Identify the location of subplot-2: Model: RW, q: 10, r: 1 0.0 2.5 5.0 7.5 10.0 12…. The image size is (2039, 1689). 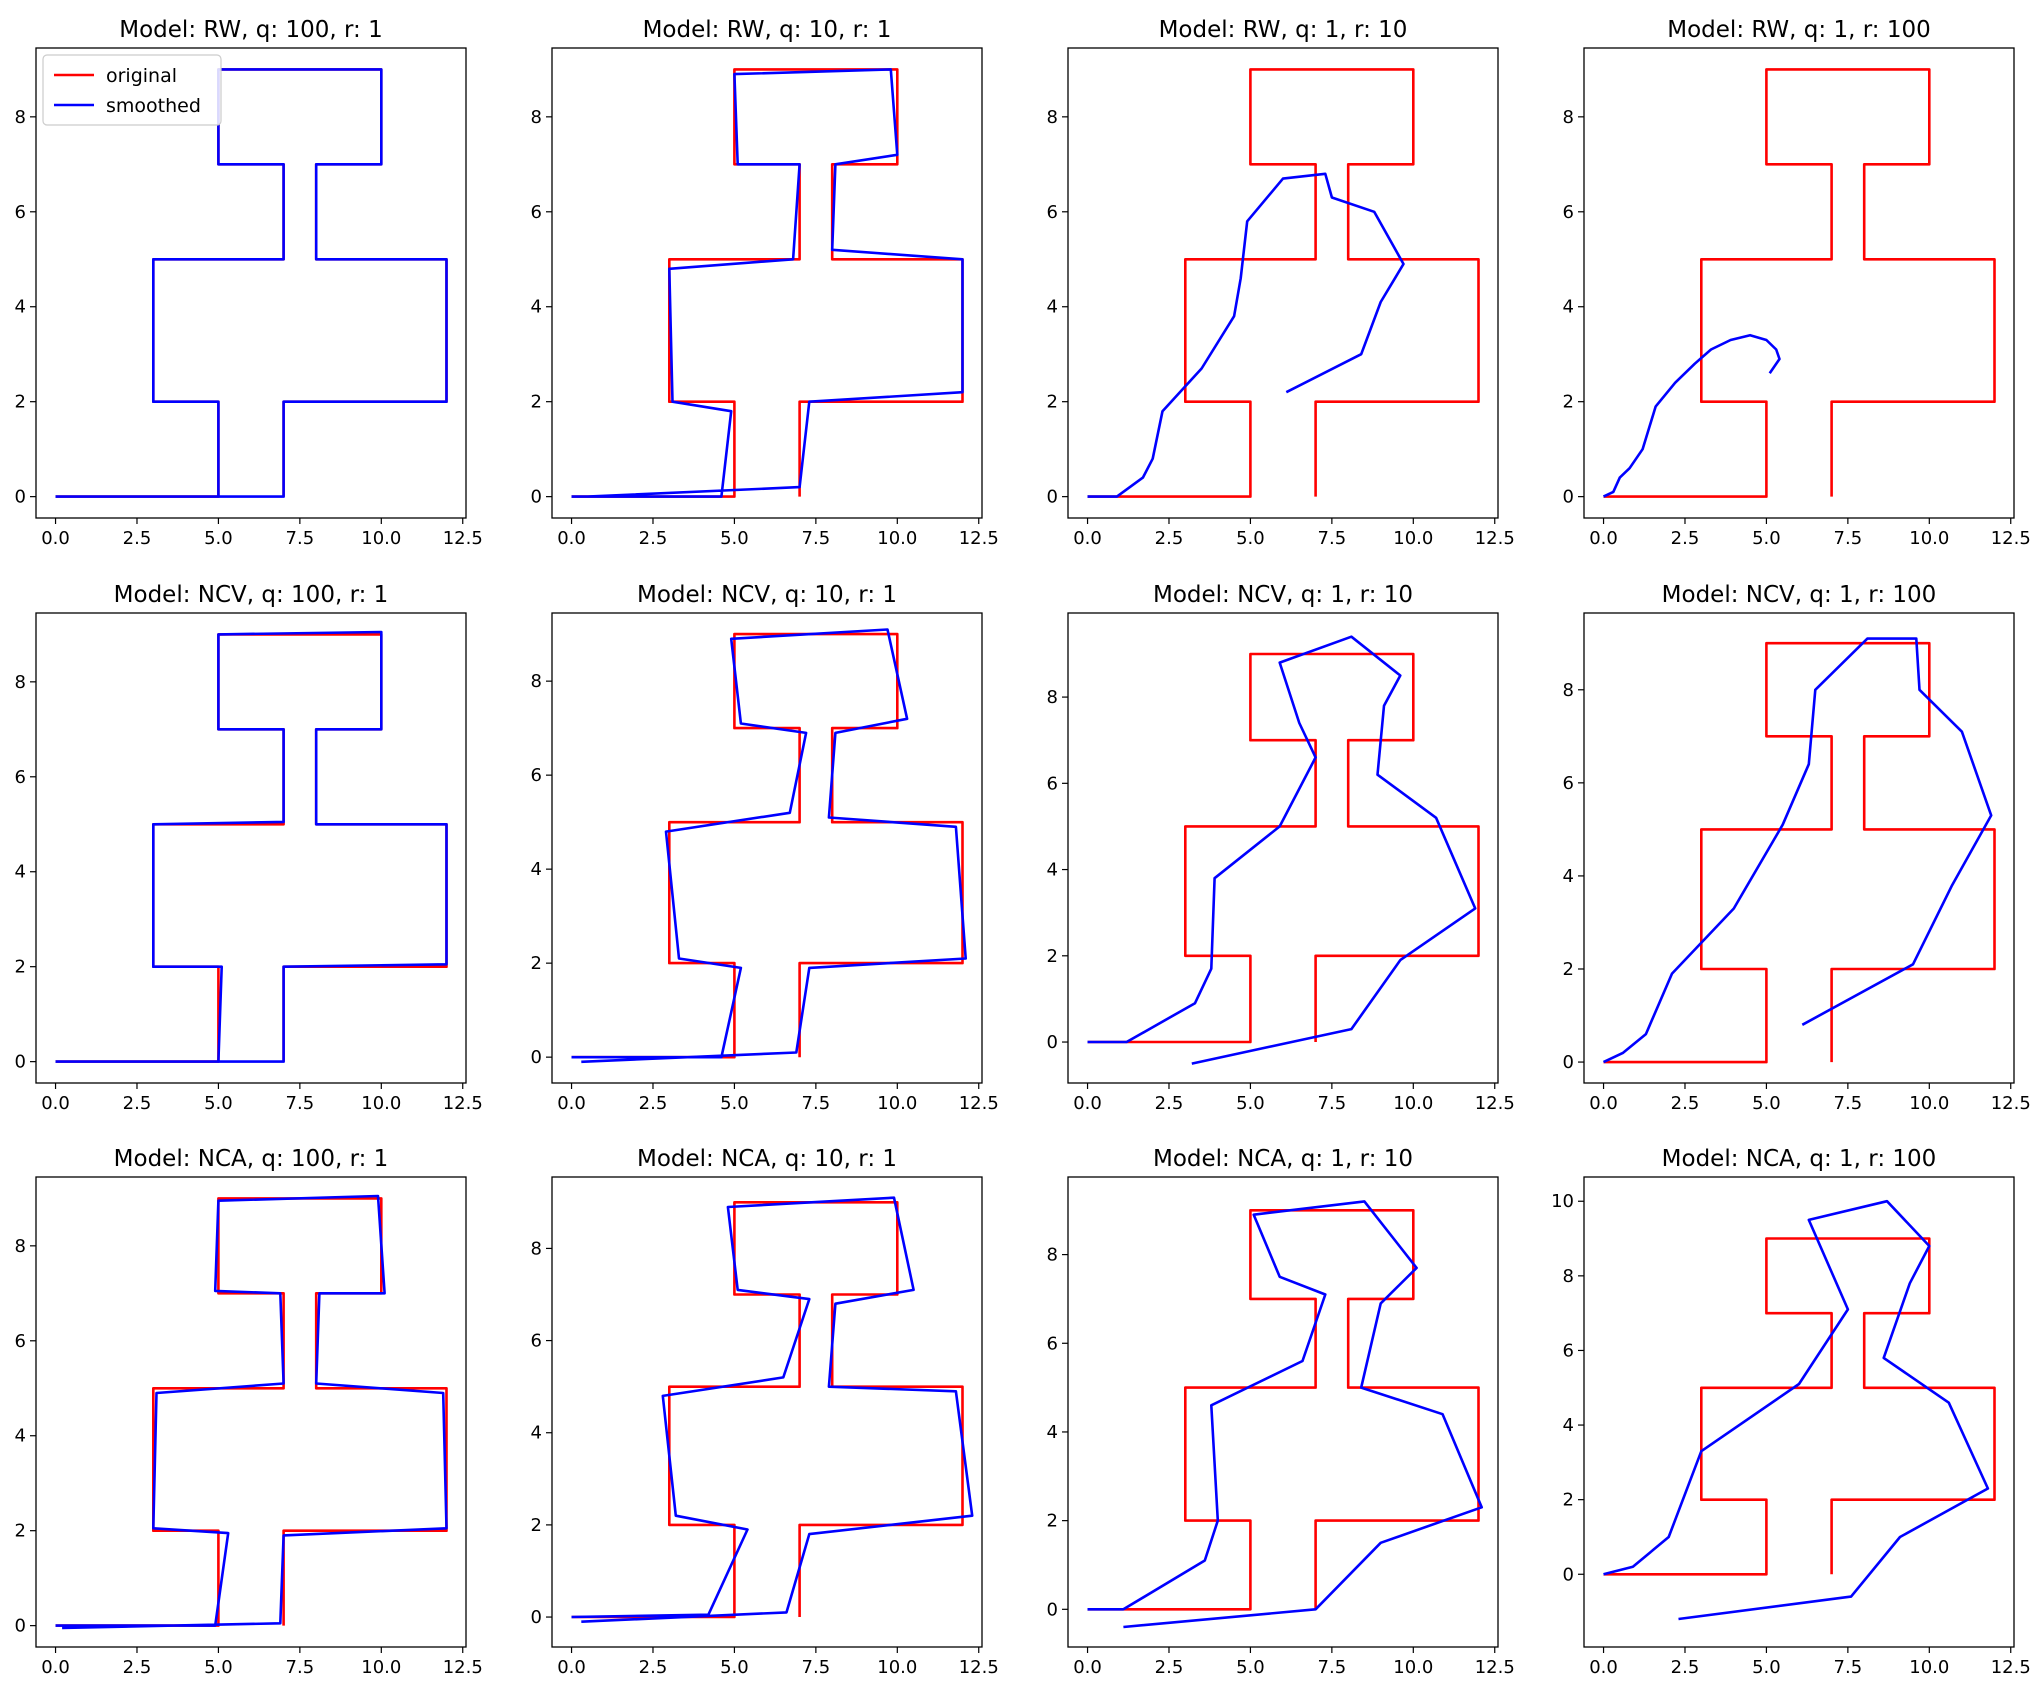
(765, 283).